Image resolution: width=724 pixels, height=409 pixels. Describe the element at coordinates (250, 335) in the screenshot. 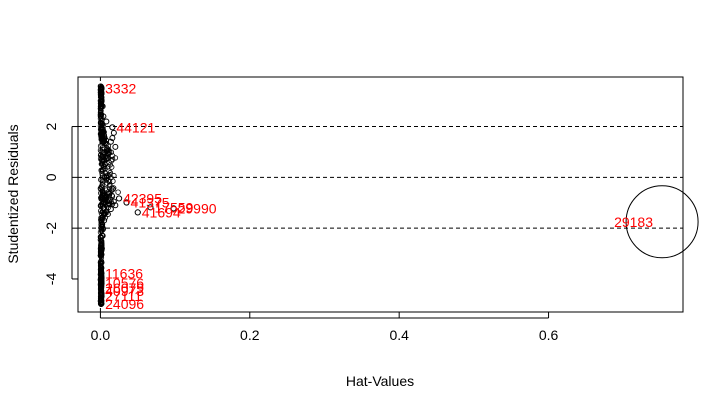

I see `x-tick-label: 0.2` at that location.